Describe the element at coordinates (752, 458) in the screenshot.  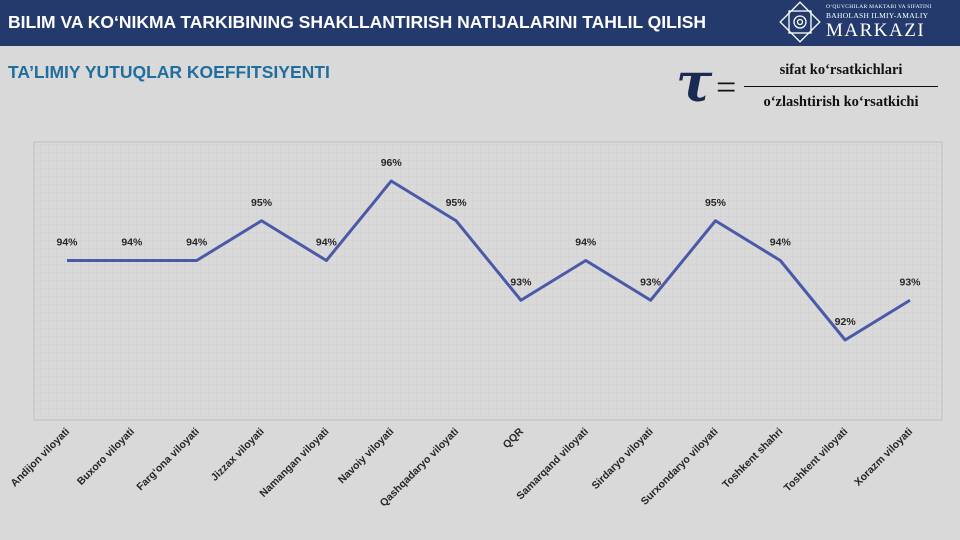
I see `x-tick-label: Toshkent shahri` at that location.